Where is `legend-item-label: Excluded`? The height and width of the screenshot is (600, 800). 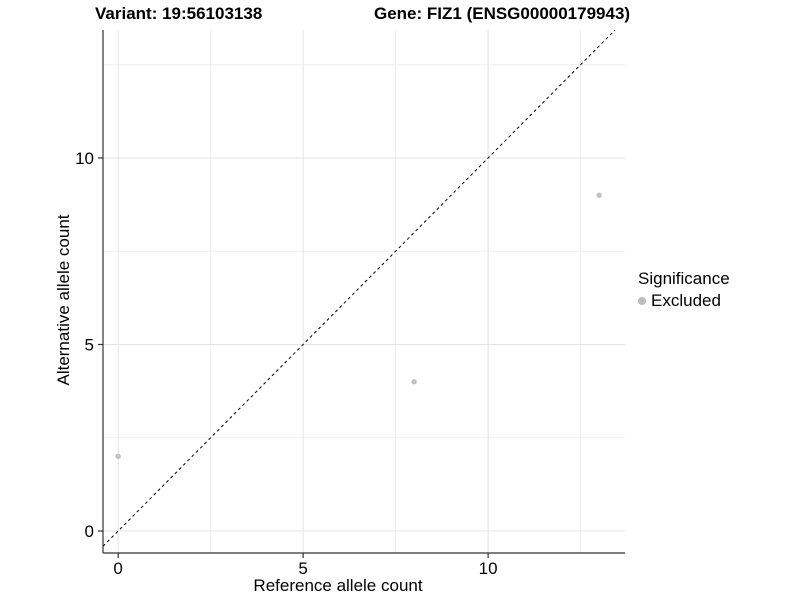
legend-item-label: Excluded is located at coordinates (686, 300).